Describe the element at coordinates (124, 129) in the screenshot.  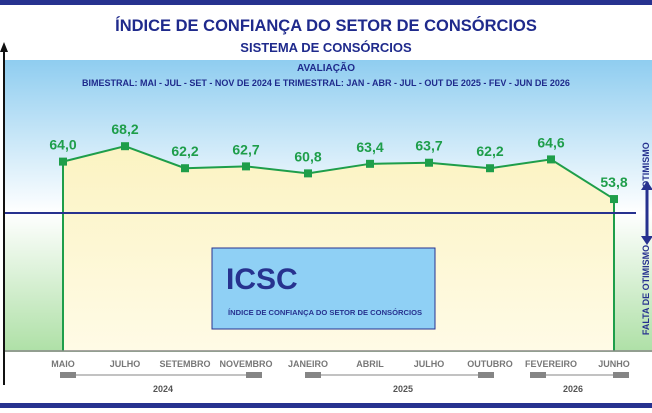
I see `data-label: 68,2` at that location.